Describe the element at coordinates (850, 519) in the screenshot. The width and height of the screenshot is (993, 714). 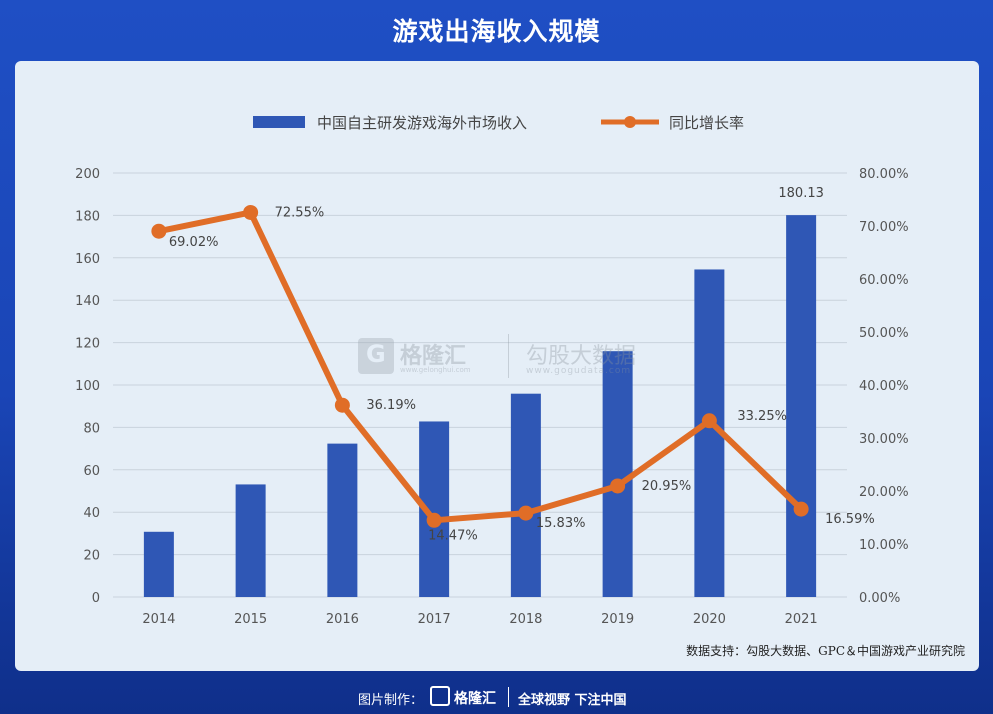
I see `growth-rate-label: 16.59%` at that location.